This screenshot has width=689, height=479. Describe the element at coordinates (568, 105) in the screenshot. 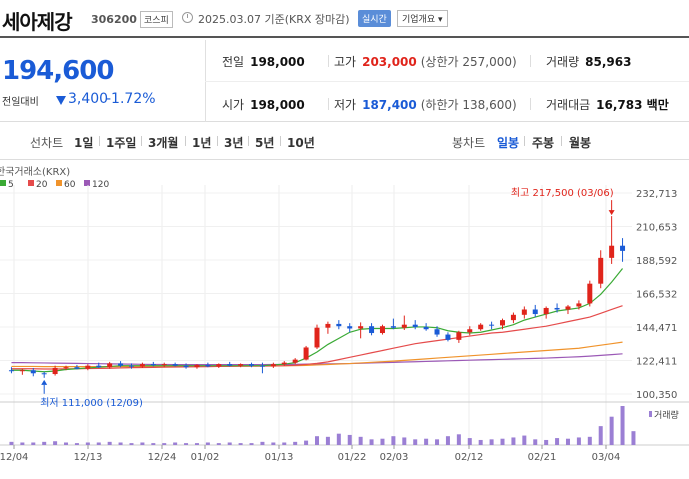

I see `stat-label: 거래대금` at that location.